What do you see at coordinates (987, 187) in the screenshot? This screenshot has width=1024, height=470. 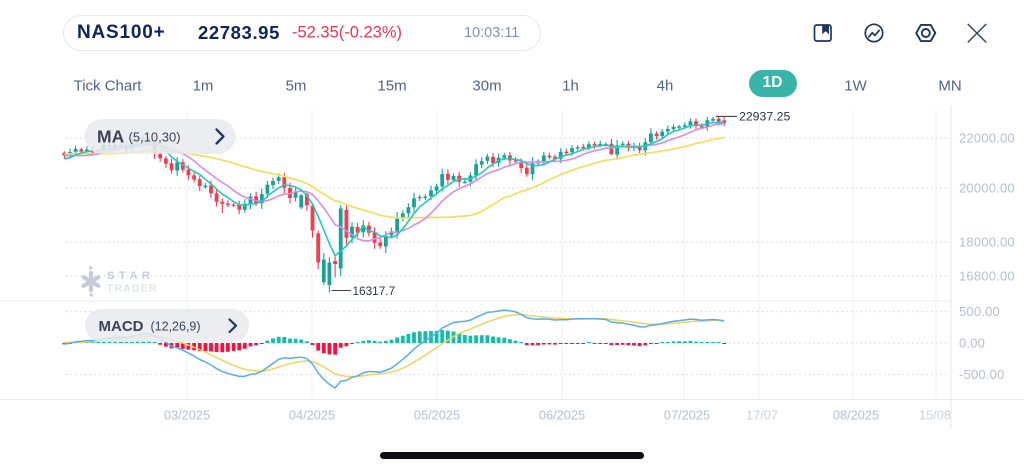 I see `svg-text: 20000.00` at bounding box center [987, 187].